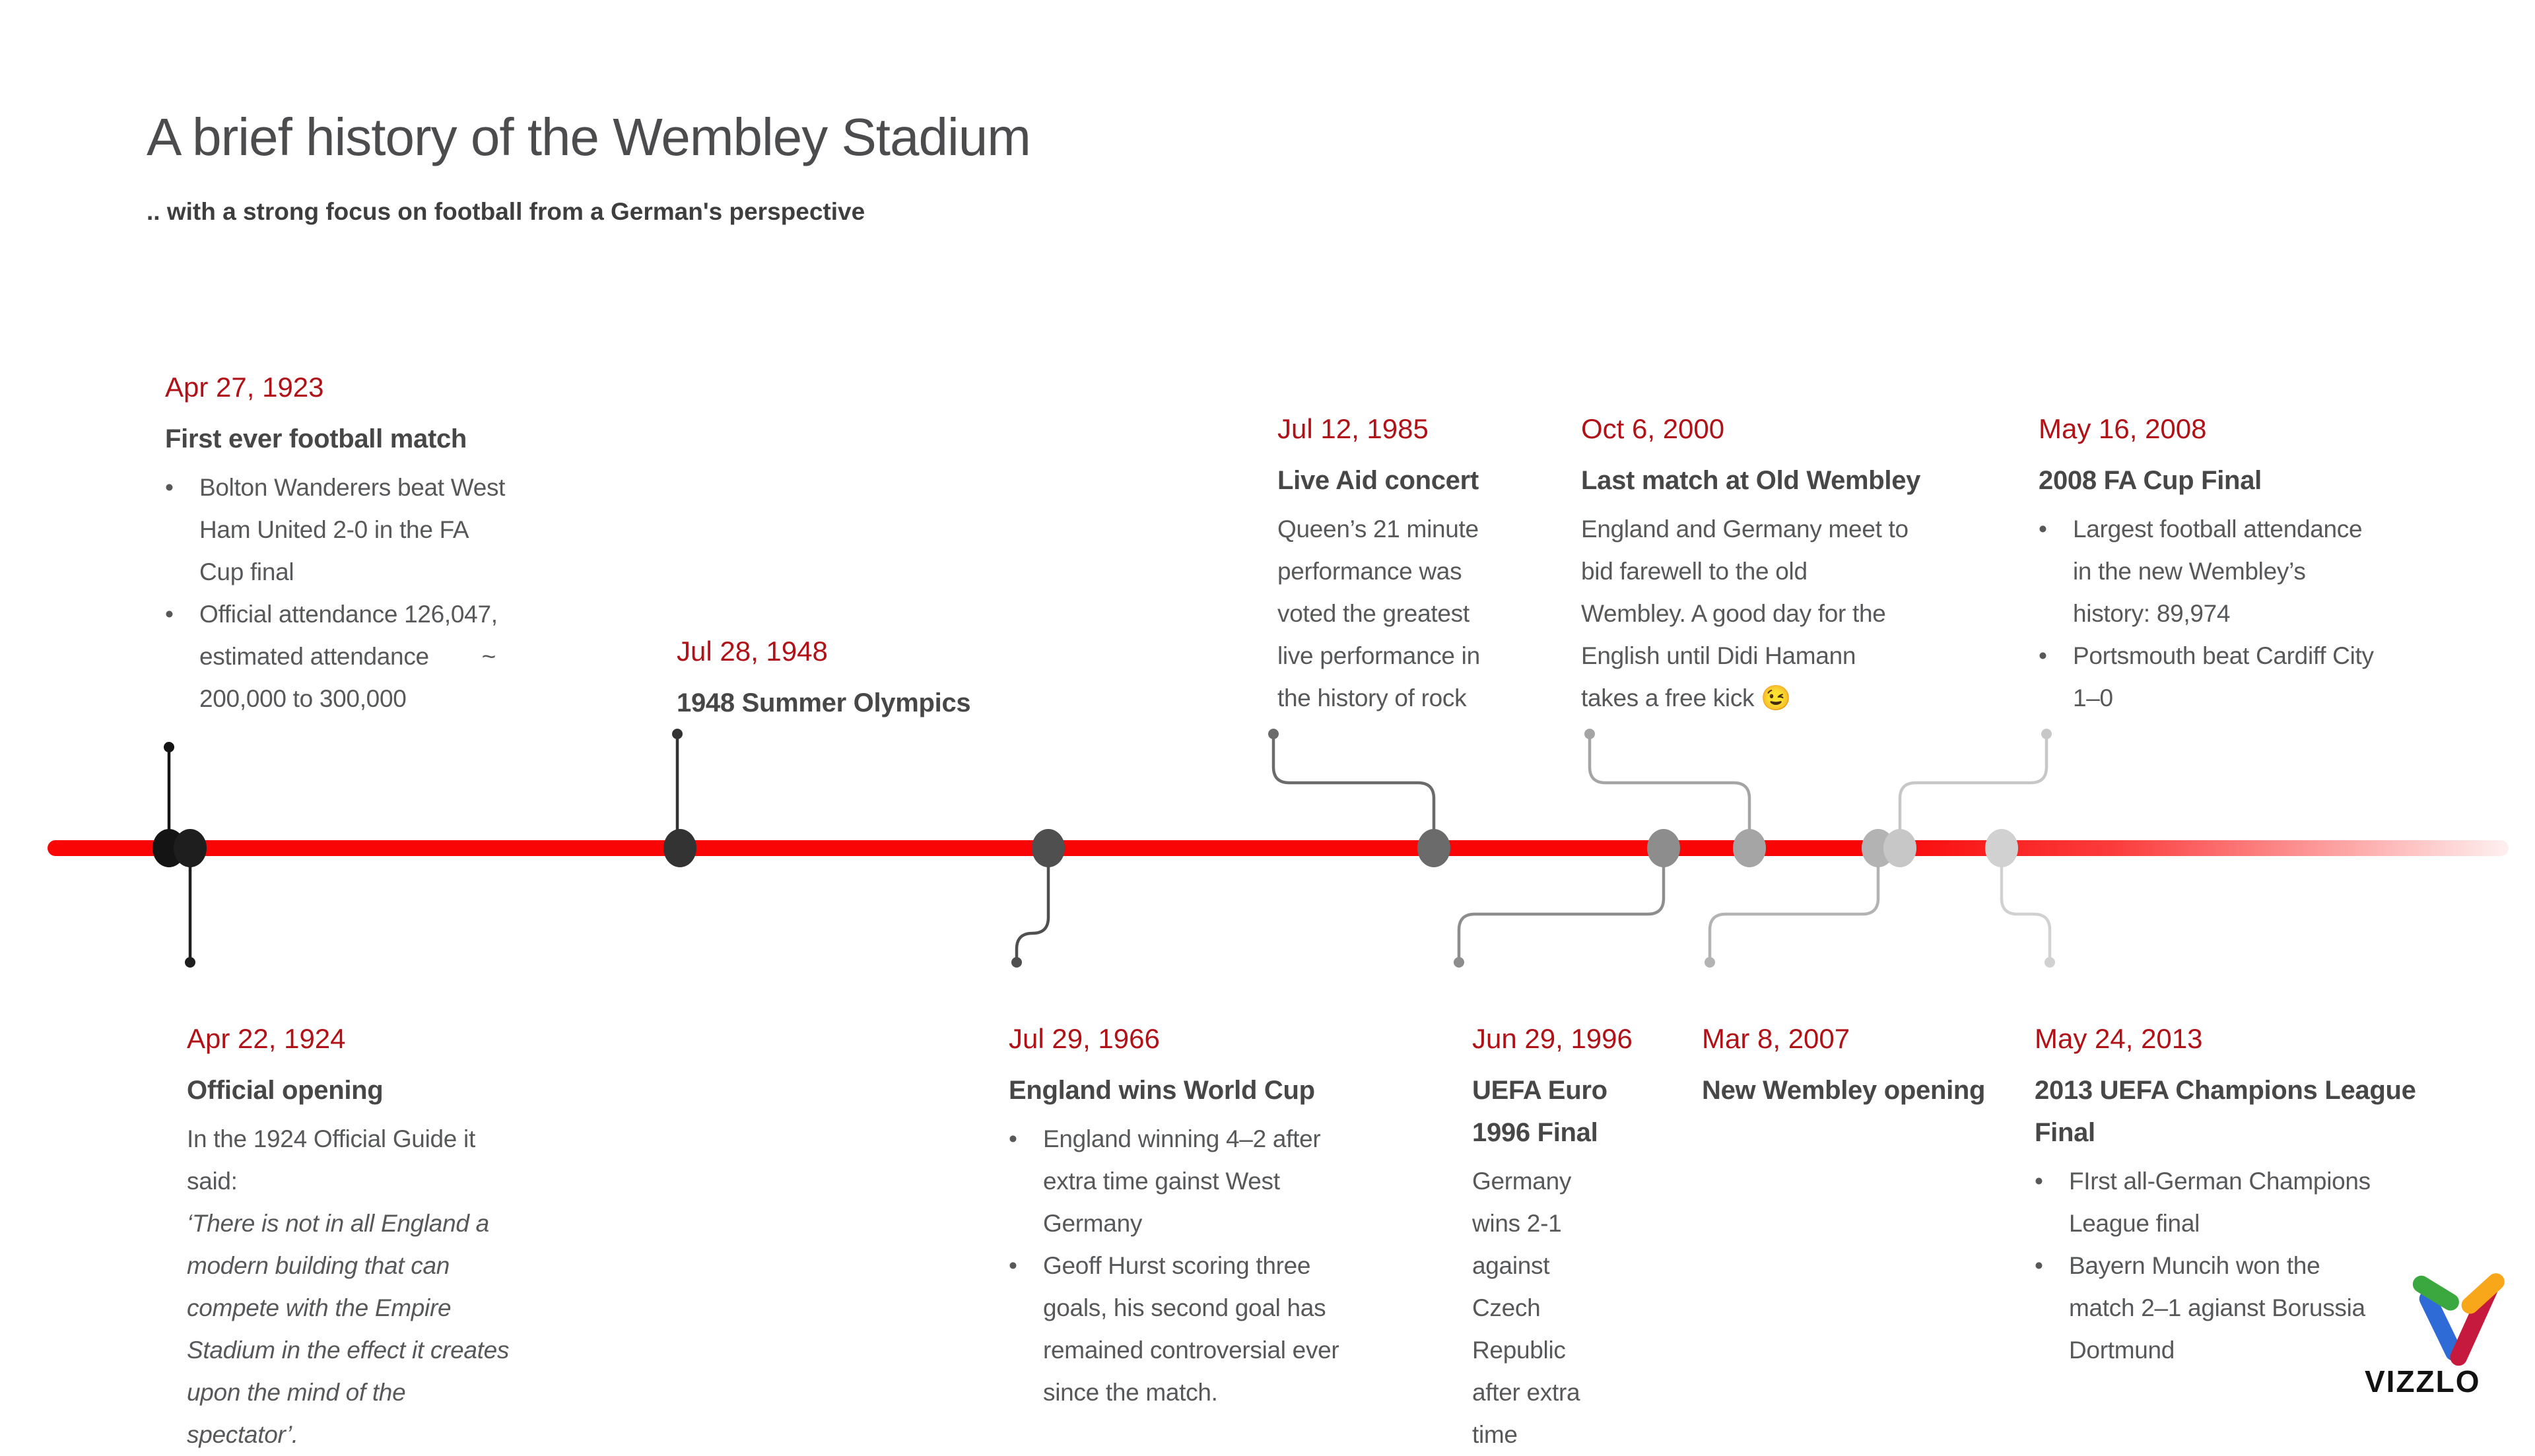 The width and height of the screenshot is (2535, 1456). Describe the element at coordinates (2220, 1202) in the screenshot. I see `bullet-text: FIrst all-German Champions League final` at that location.